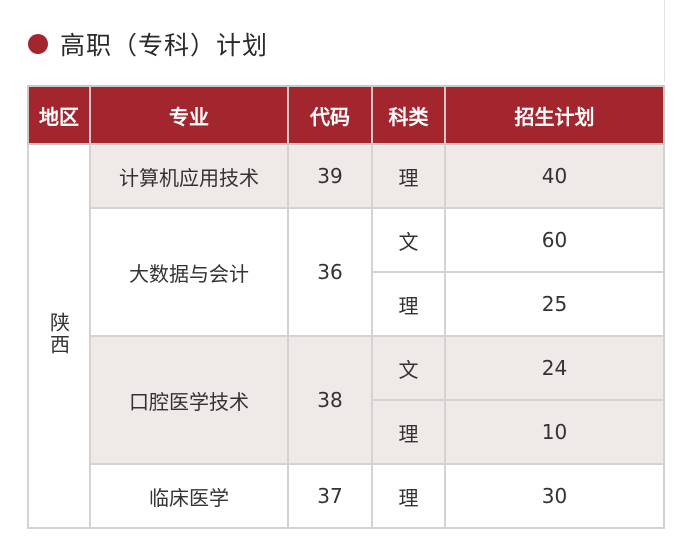 Image resolution: width=682 pixels, height=551 pixels. What do you see at coordinates (554, 368) in the screenshot?
I see `plan-cell: 24` at bounding box center [554, 368].